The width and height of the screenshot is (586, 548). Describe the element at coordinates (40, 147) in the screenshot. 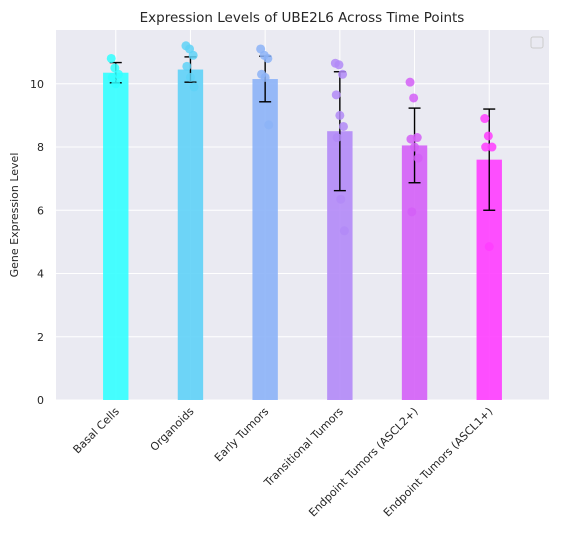

I see `y-tick-label: 8` at that location.